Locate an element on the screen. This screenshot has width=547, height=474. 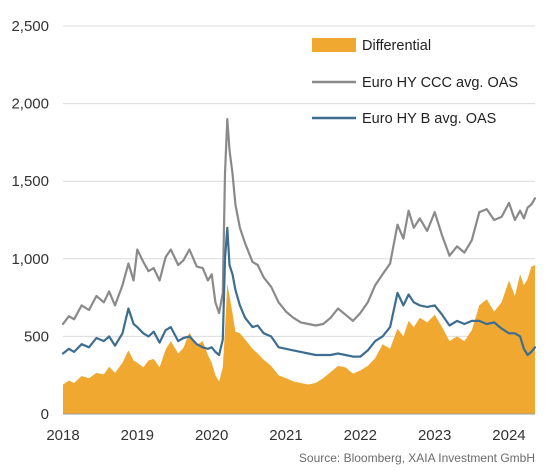
legend-label-b: Euro HY B avg. OAS is located at coordinates (429, 119).